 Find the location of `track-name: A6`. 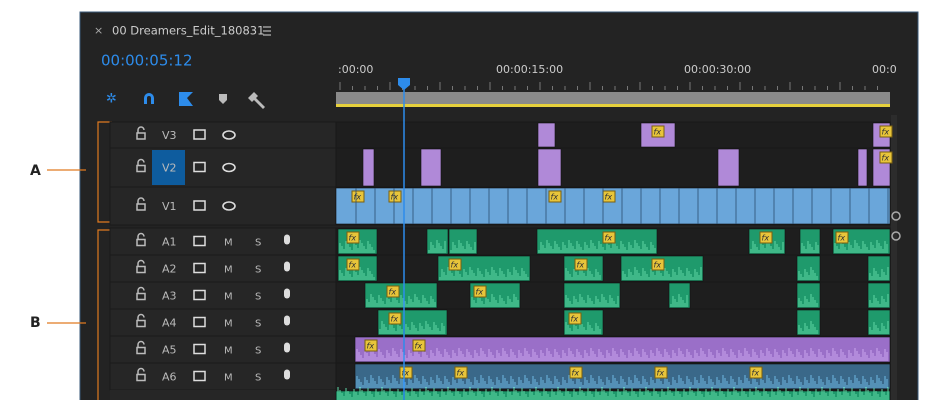

track-name: A6 is located at coordinates (169, 377).